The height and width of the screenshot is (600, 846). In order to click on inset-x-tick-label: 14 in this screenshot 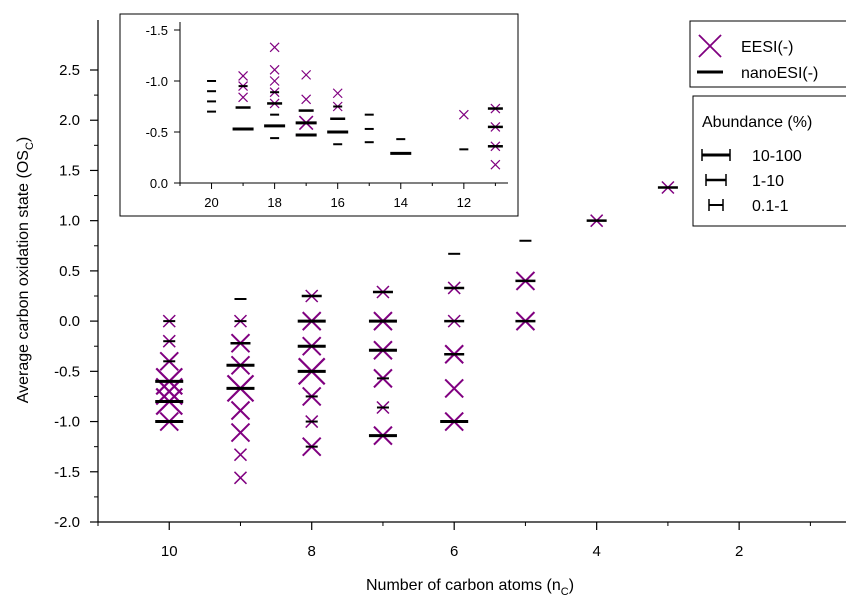, I will do `click(401, 202)`.